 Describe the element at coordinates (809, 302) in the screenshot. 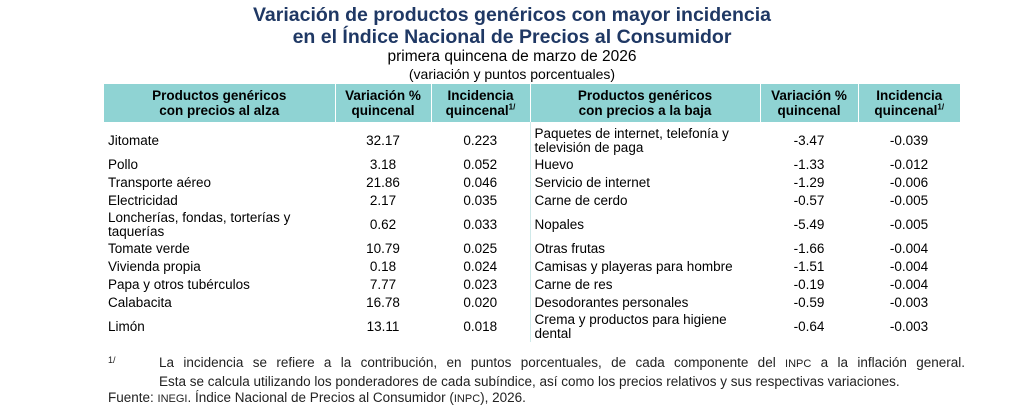

I see `down-variation: -0.59` at that location.